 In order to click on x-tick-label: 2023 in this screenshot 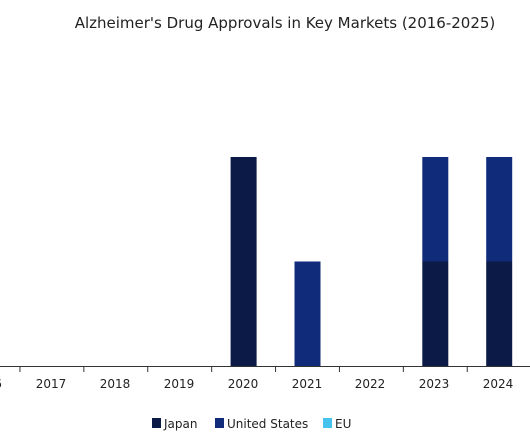, I will do `click(434, 384)`.